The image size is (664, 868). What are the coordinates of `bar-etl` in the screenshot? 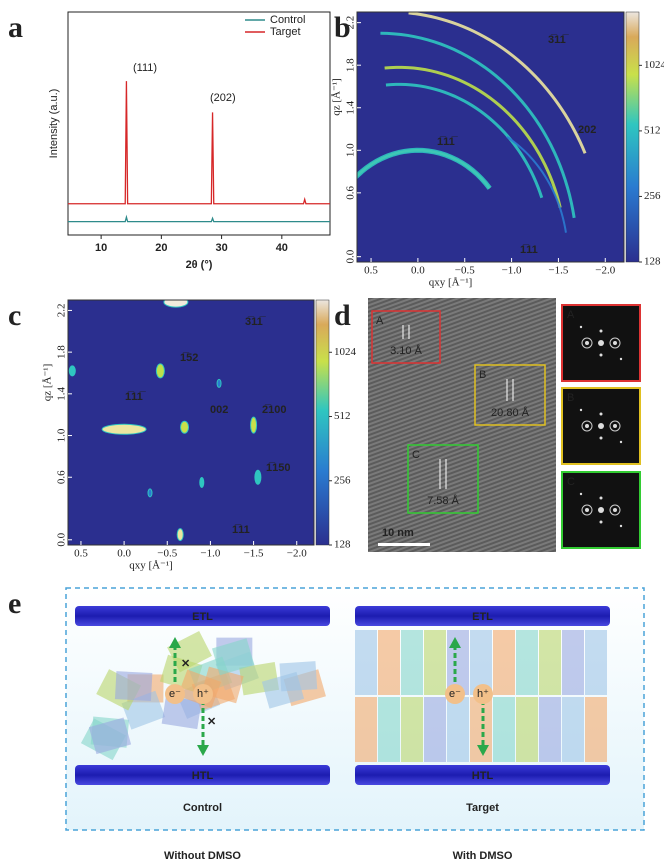 It's located at (202, 616).